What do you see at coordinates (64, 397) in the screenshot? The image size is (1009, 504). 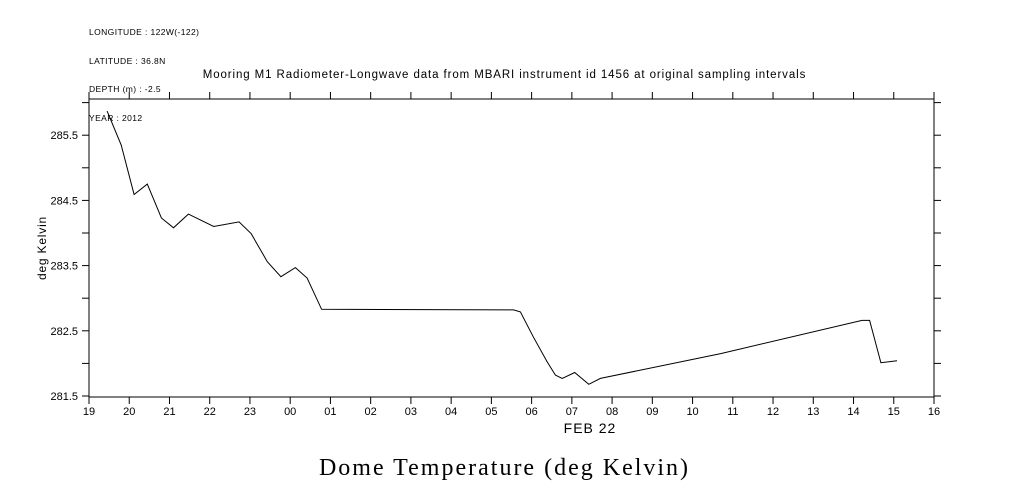 I see `y-axis-tick-label: 281.5` at bounding box center [64, 397].